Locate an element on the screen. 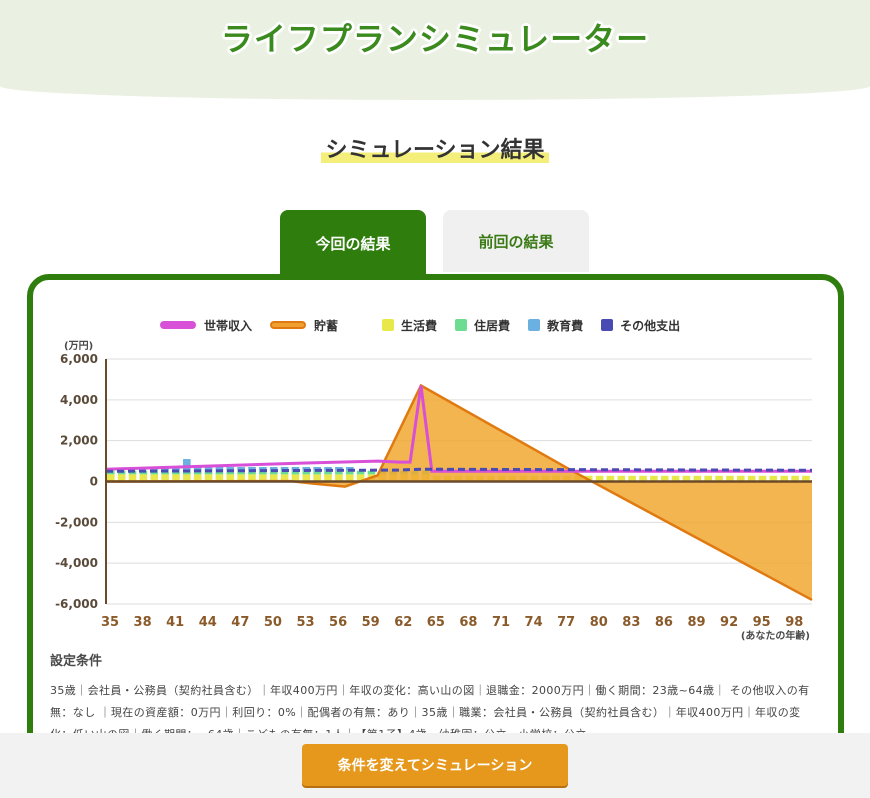 This screenshot has width=870, height=798. legend-swatch-housing is located at coordinates (461, 325).